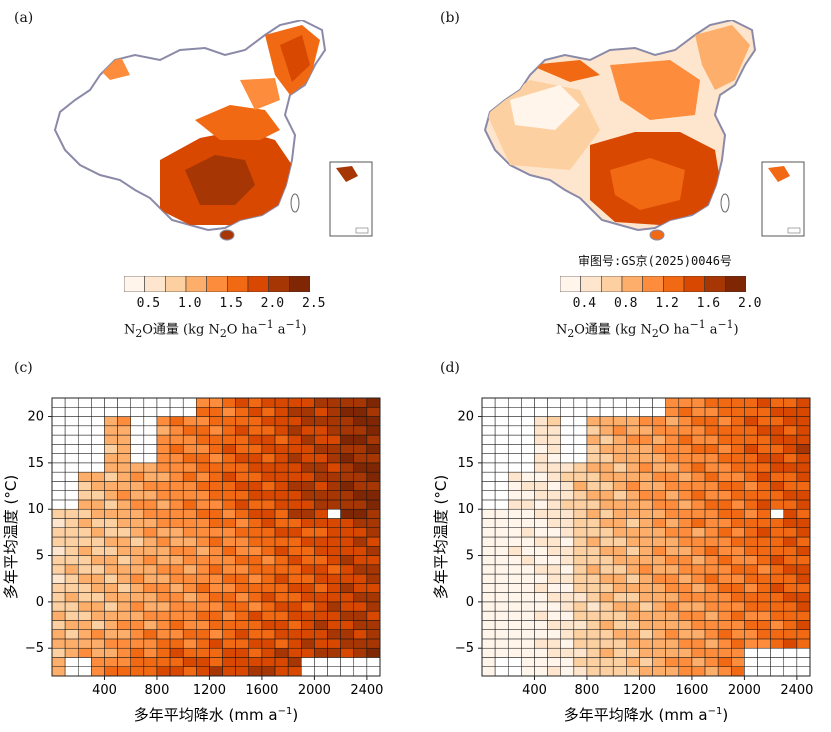  I want to click on colorbar-swatch, so click(217, 284).